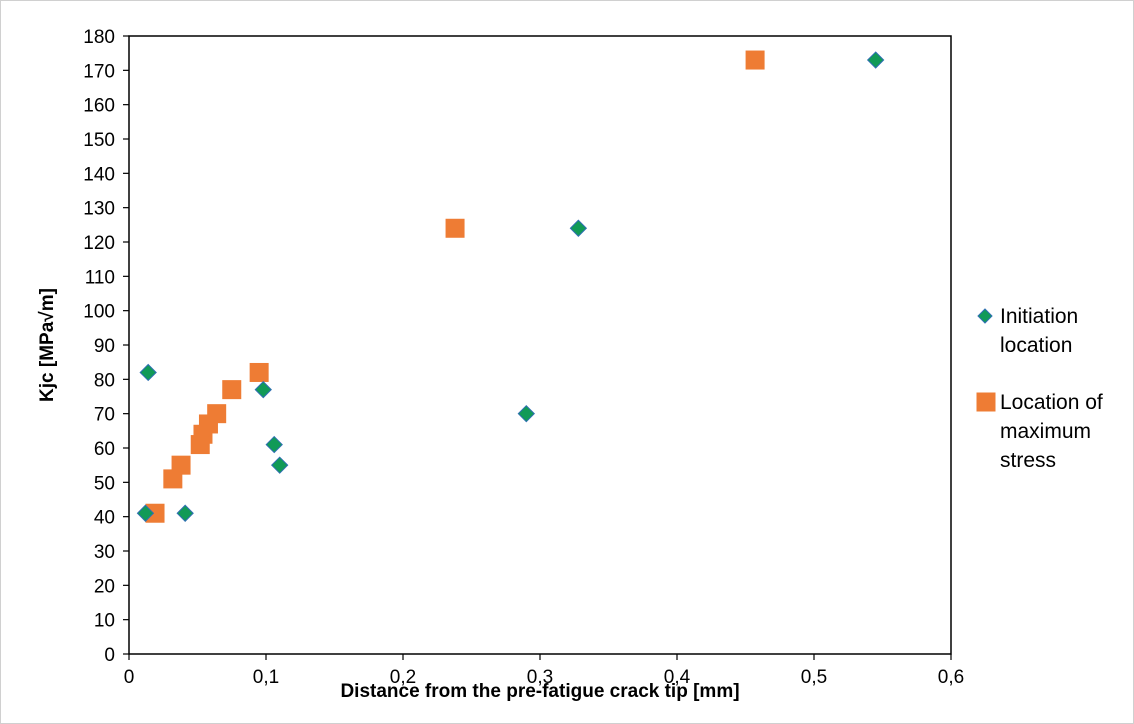  What do you see at coordinates (99, 243) in the screenshot?
I see `y-tick-label: 120` at bounding box center [99, 243].